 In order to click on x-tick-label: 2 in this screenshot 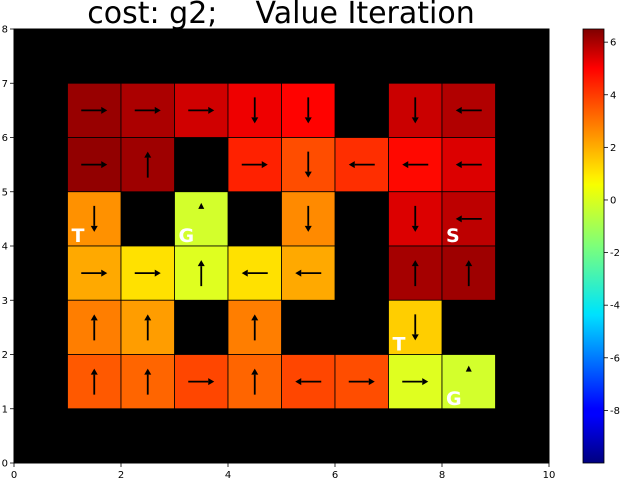, I will do `click(121, 475)`.